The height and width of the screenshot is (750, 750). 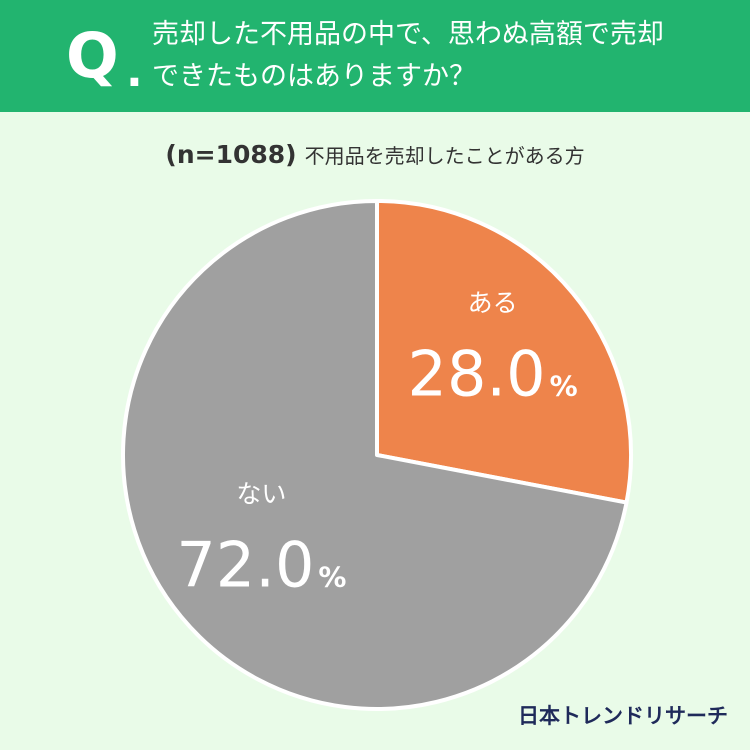 What do you see at coordinates (493, 302) in the screenshot?
I see `slice-category-yes: ある` at bounding box center [493, 302].